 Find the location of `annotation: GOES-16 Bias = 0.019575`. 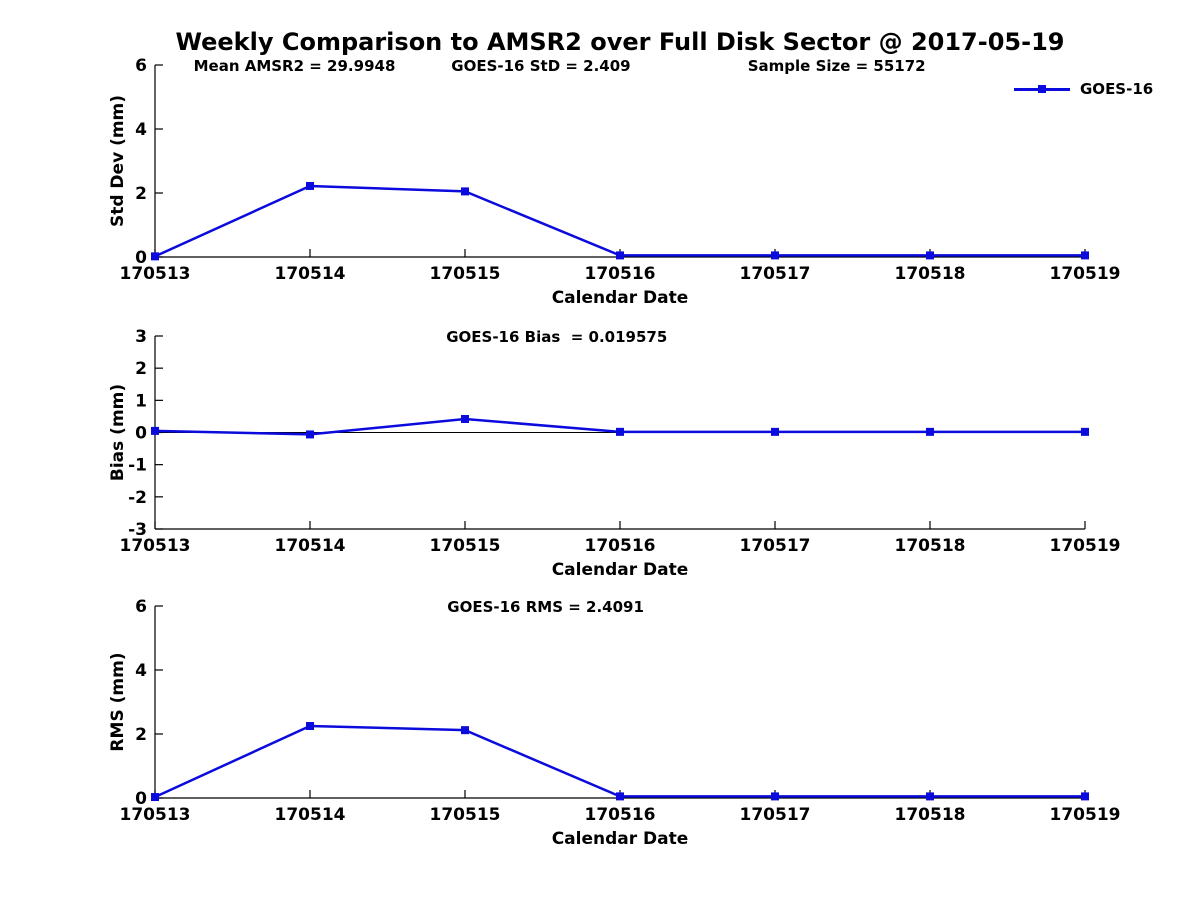

annotation: GOES-16 Bias = 0.019575 is located at coordinates (556, 337).